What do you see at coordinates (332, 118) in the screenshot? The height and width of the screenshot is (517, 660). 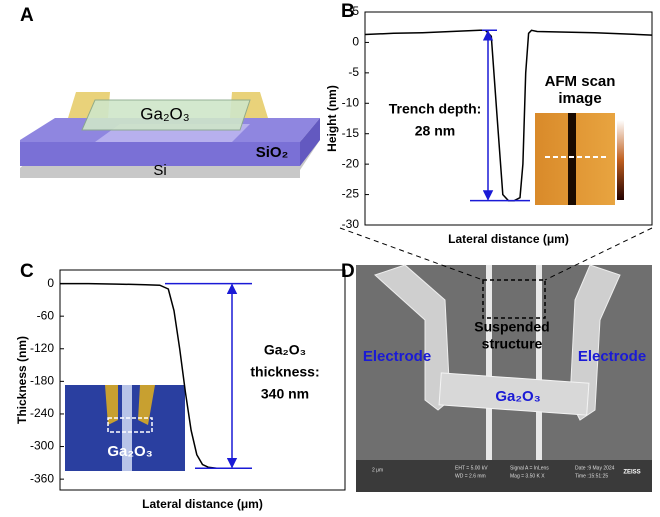 I see `y-axis-label: Height (nm)` at bounding box center [332, 118].